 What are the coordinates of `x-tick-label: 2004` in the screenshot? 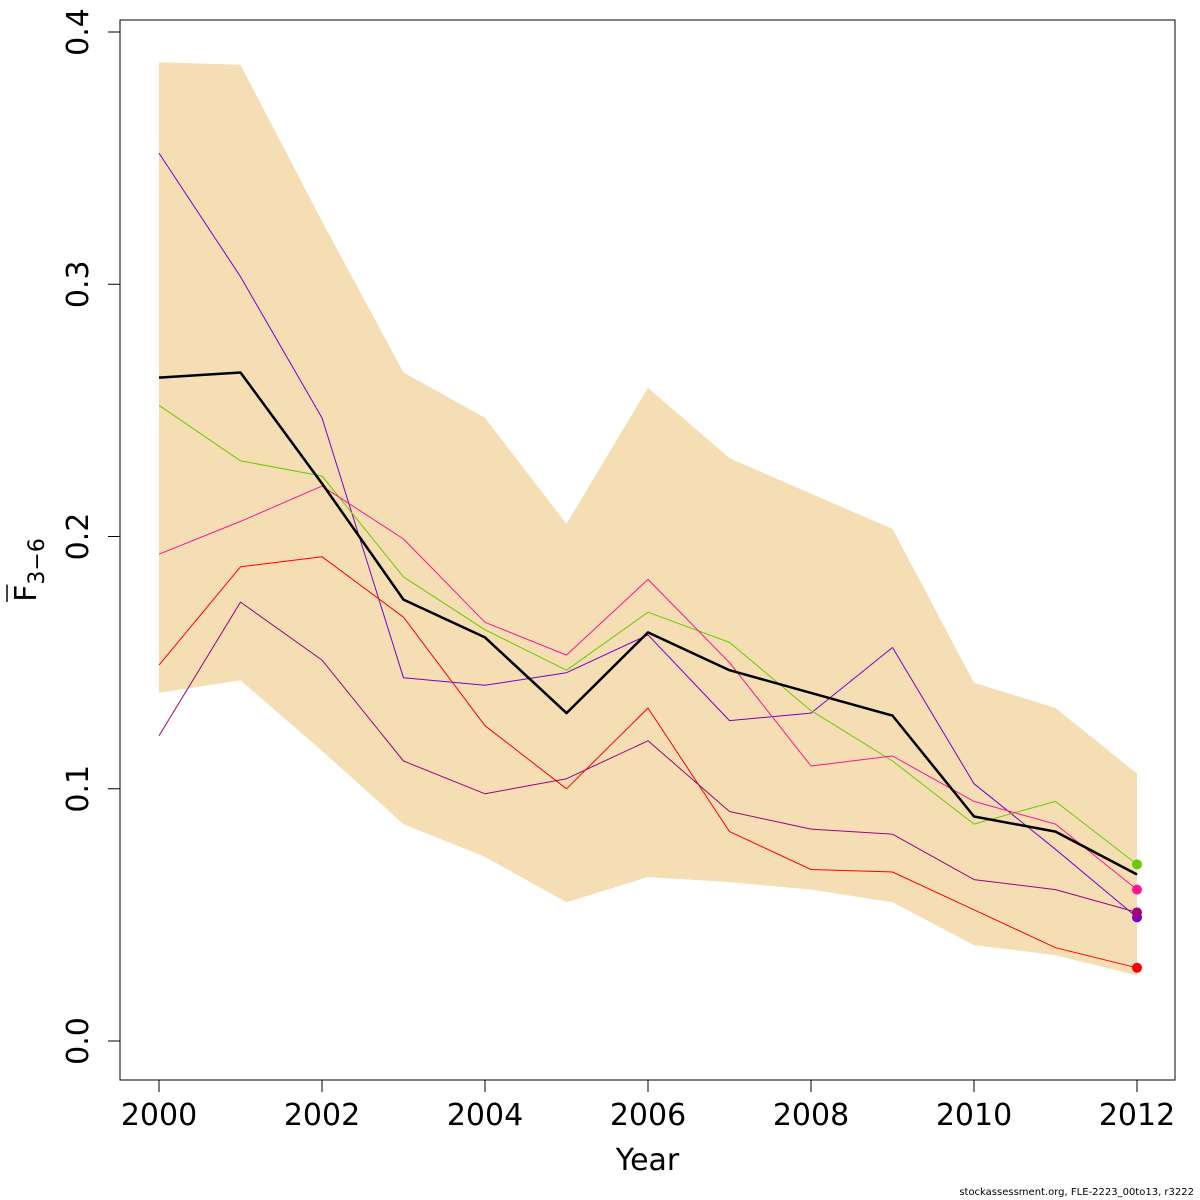 It's located at (485, 1115).